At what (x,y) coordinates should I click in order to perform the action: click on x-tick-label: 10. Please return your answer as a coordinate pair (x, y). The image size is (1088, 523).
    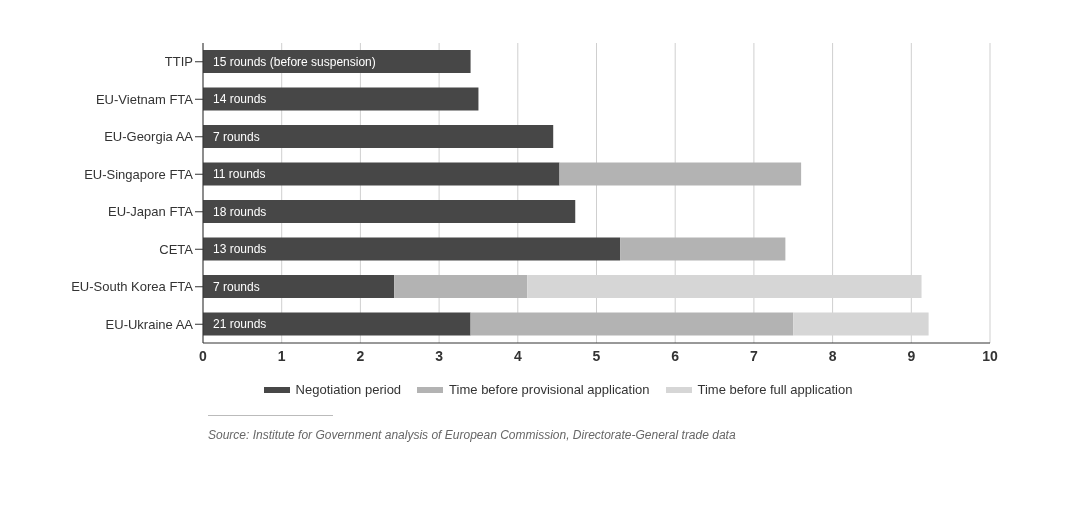
    Looking at the image, I should click on (990, 355).